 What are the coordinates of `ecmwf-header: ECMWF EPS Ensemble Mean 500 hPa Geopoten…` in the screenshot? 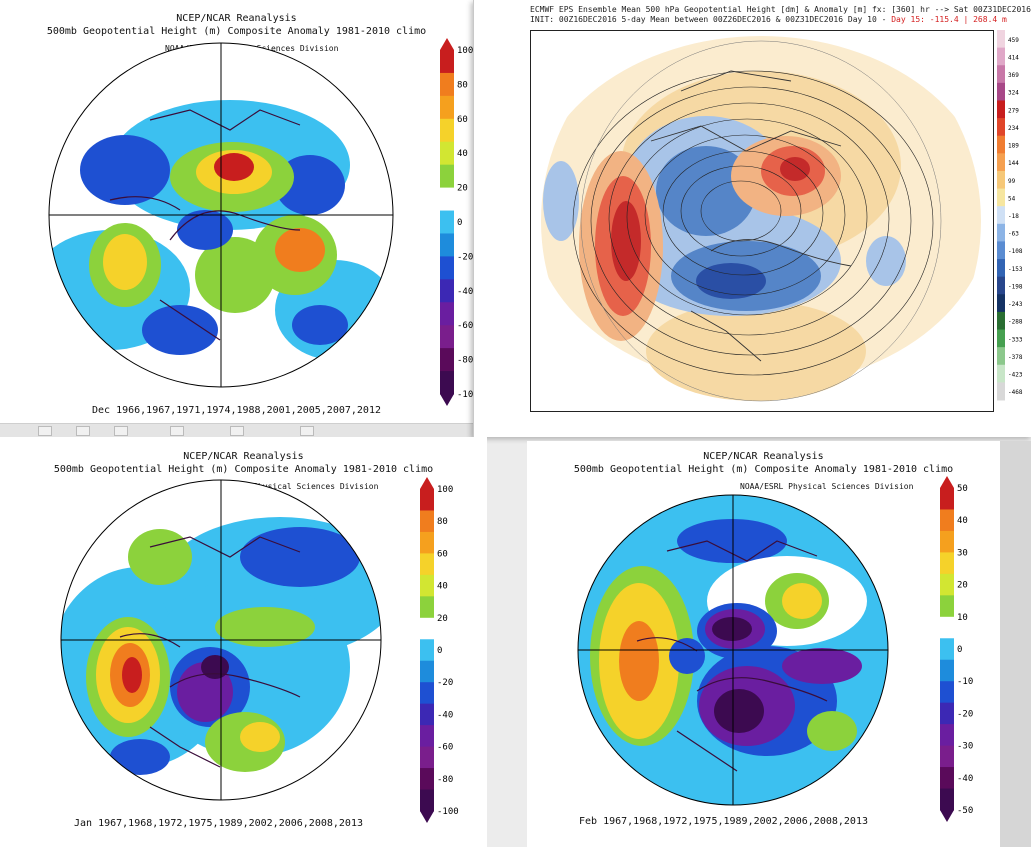 It's located at (780, 15).